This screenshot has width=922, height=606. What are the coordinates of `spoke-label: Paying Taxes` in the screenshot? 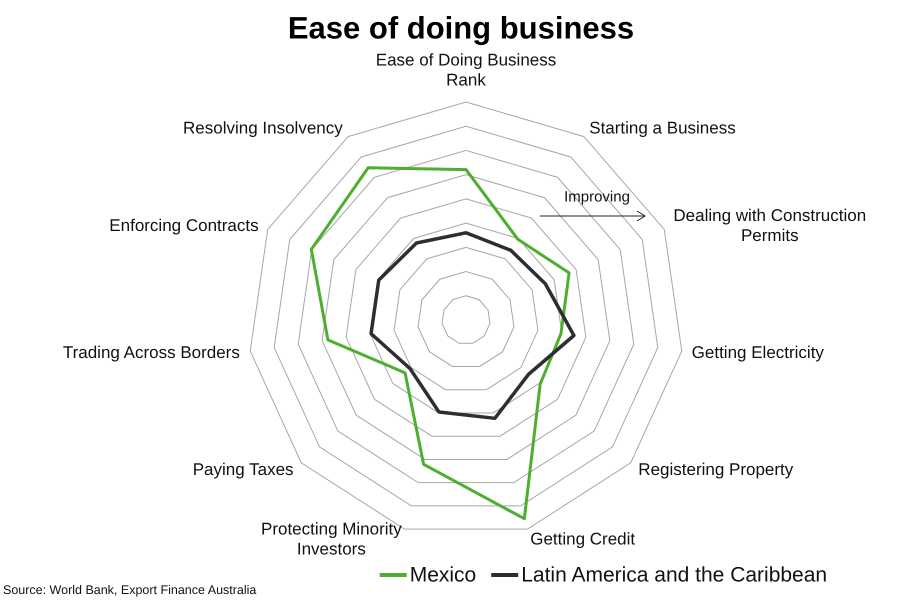 It's located at (243, 469).